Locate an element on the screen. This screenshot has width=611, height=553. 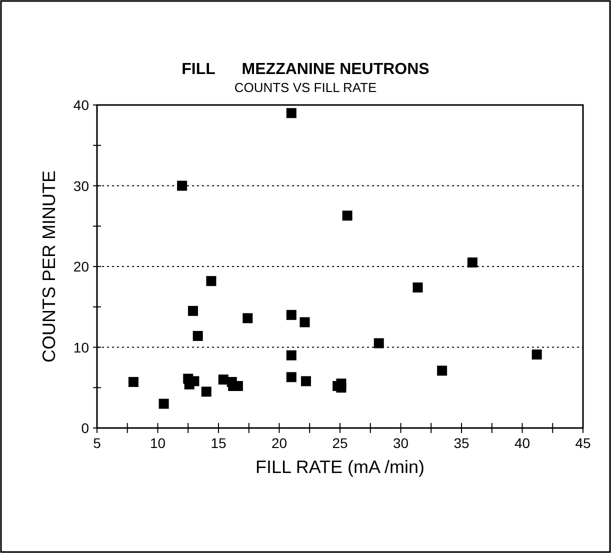
x-tick-label: 25 is located at coordinates (340, 443).